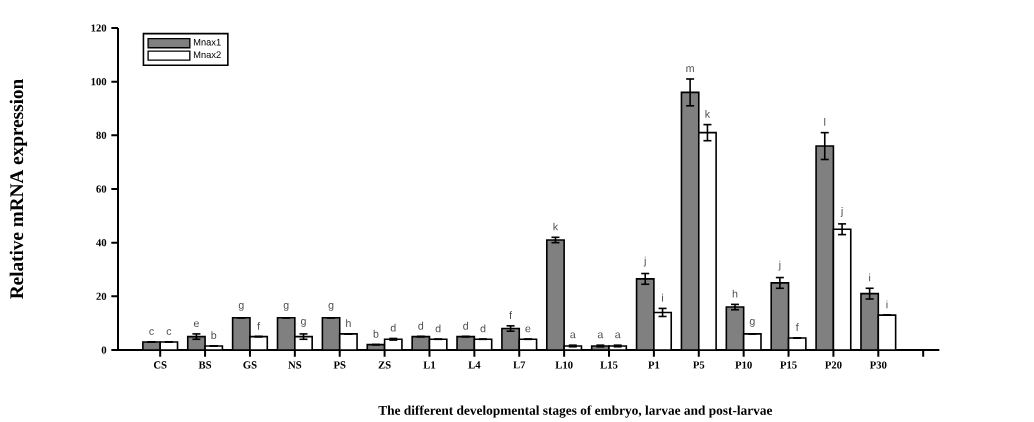  I want to click on y-tick-label: 120, so click(99, 28).